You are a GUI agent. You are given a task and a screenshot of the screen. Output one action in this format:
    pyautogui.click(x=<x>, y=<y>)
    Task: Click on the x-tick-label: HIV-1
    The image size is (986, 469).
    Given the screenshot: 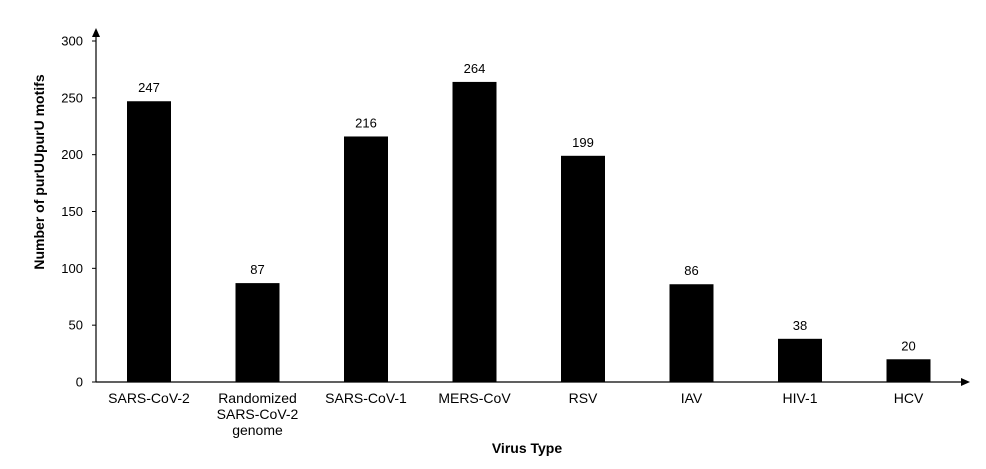 What is the action you would take?
    pyautogui.click(x=799, y=398)
    